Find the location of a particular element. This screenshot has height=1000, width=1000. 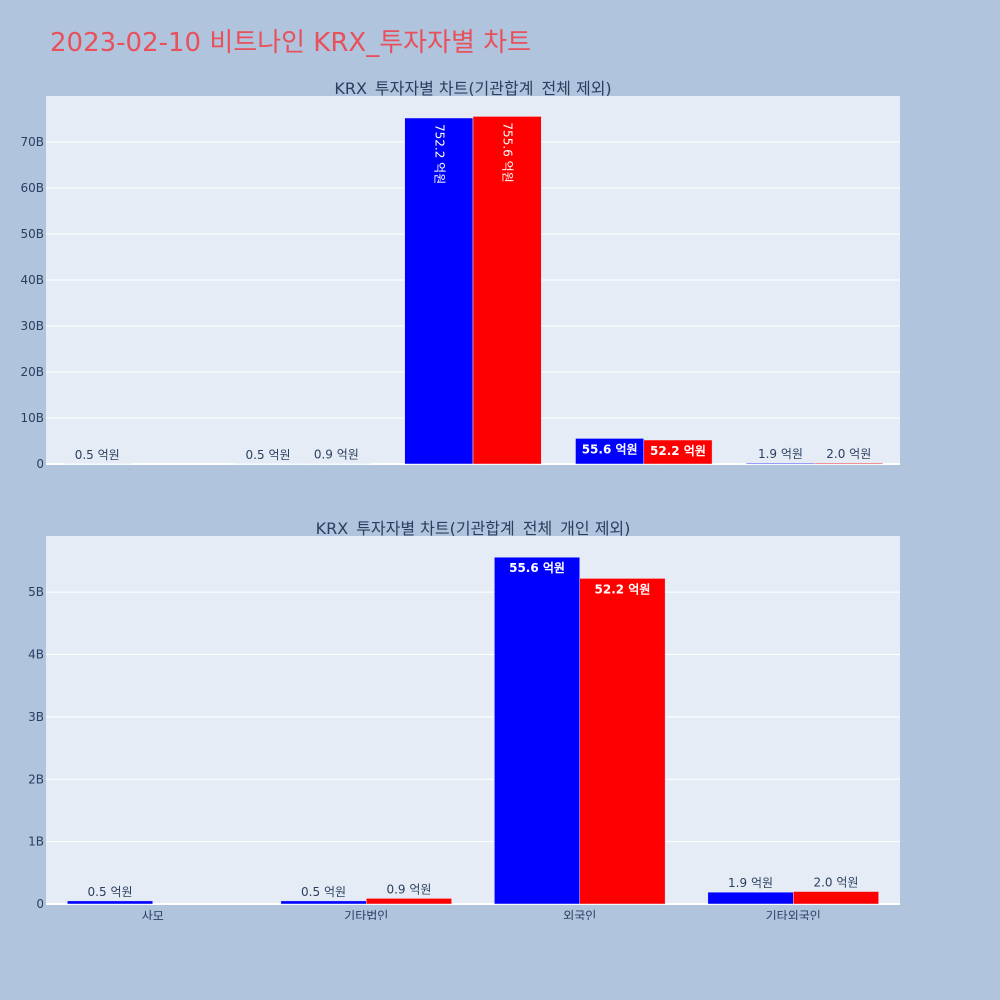

data-label: 755.6 억원 is located at coordinates (508, 152).